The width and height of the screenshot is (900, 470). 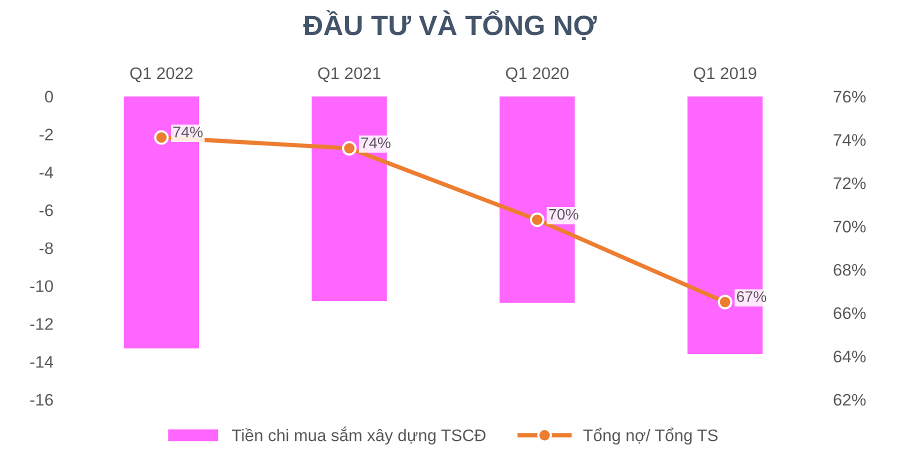 What do you see at coordinates (850, 183) in the screenshot?
I see `y2-tick-label: 72%` at bounding box center [850, 183].